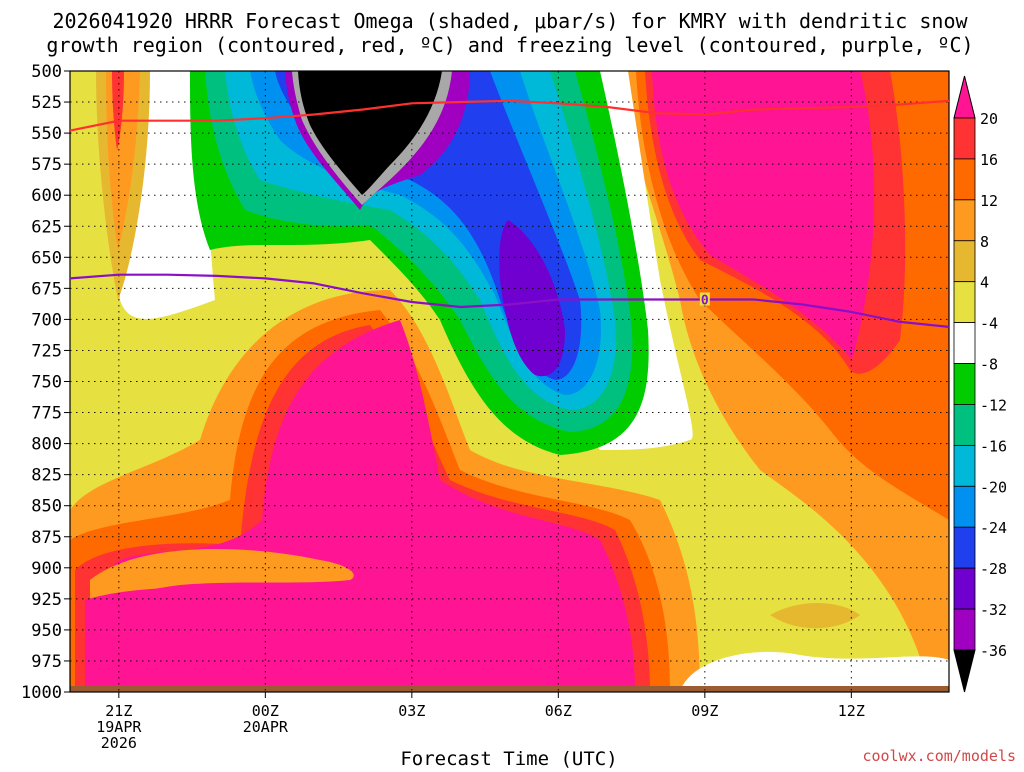 The width and height of the screenshot is (1024, 772). Describe the element at coordinates (46, 662) in the screenshot. I see `y-tick-label: 975` at that location.